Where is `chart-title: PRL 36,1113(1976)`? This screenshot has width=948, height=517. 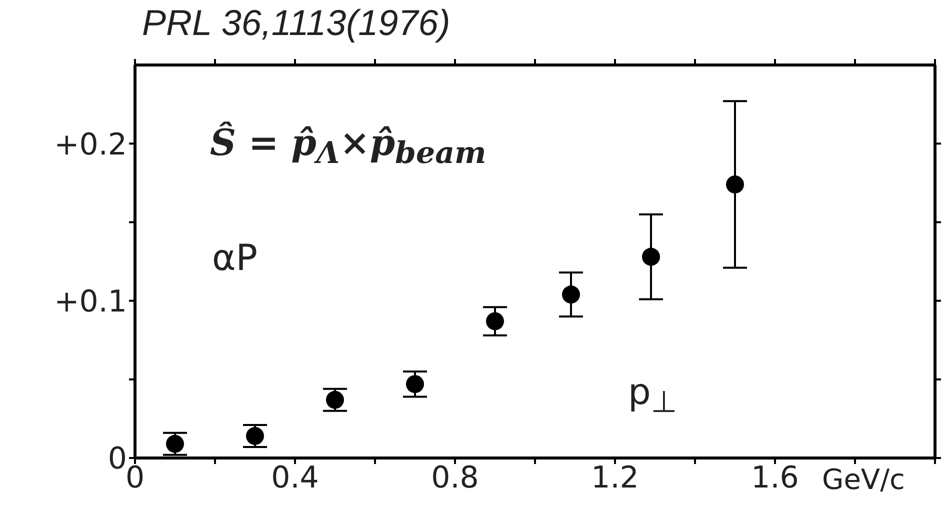 chart-title: PRL 36,1113(1976) is located at coordinates (296, 23).